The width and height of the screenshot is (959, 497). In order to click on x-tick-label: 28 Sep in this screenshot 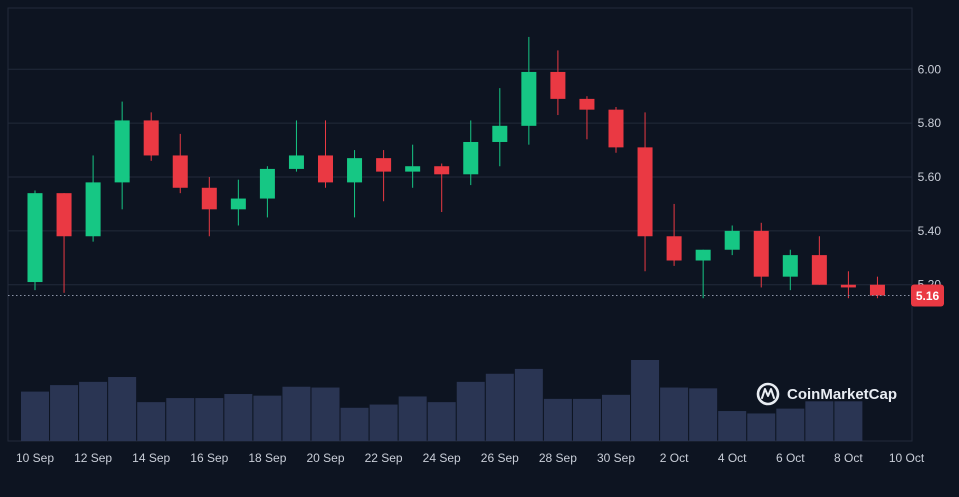, I will do `click(558, 458)`.